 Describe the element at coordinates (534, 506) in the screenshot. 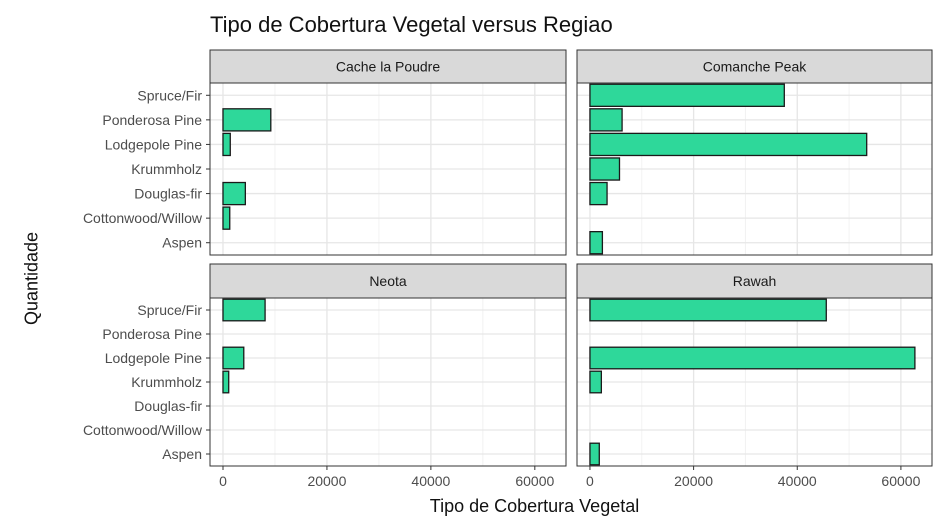

I see `x-axis-label: Tipo de Cobertura Vegetal` at that location.